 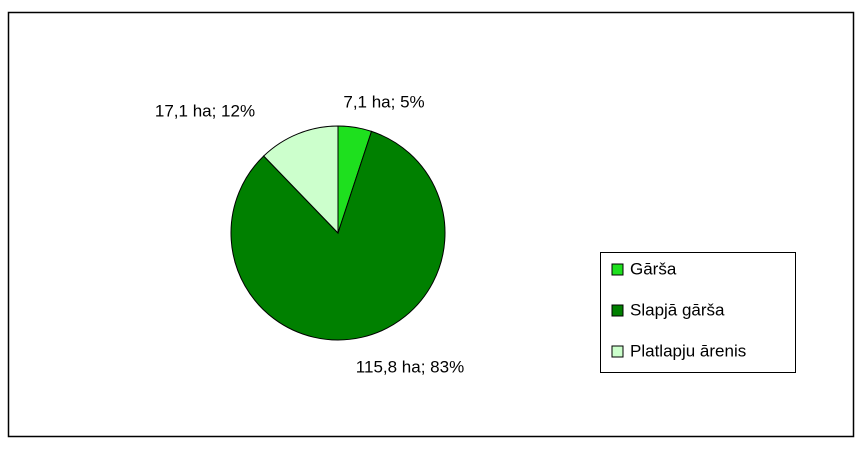 I want to click on legend-label: Platlapju ārenis, so click(x=688, y=350).